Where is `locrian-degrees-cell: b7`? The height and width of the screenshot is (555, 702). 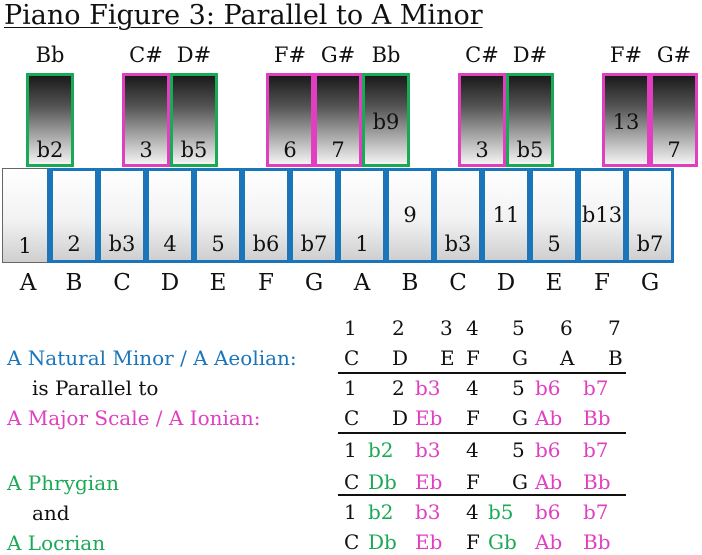 locrian-degrees-cell: b7 is located at coordinates (596, 512).